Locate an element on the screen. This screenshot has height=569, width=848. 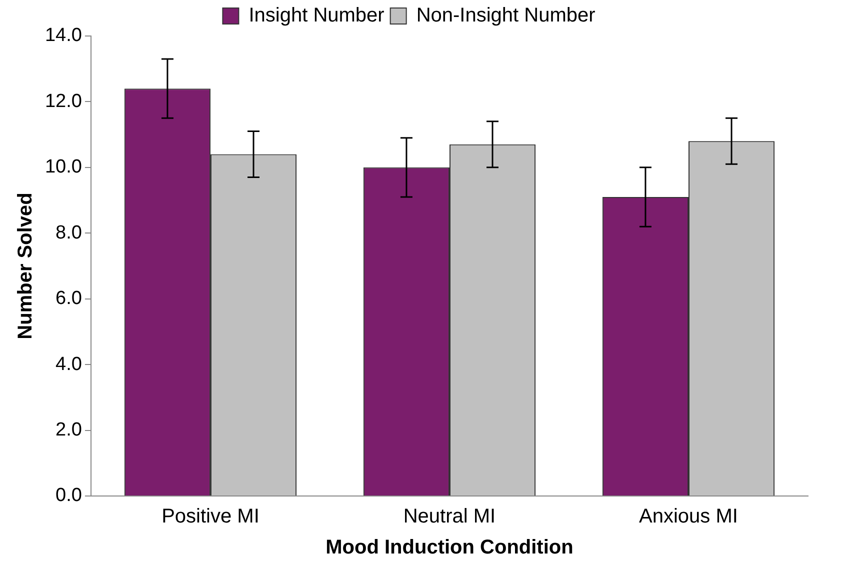
y-tick-label: 14.0 is located at coordinates (63, 35).